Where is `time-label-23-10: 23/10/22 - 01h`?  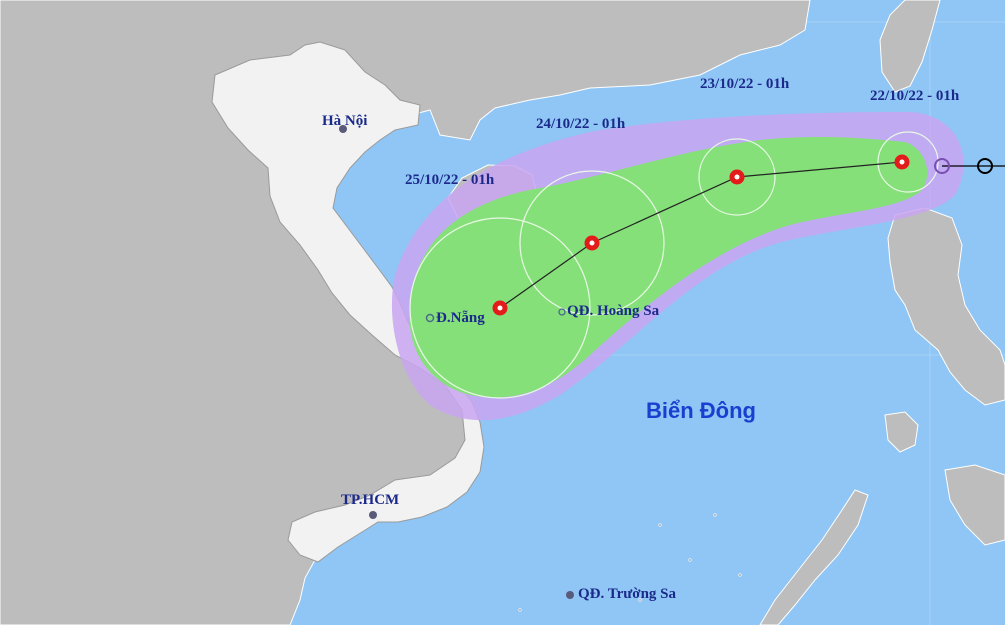 time-label-23-10: 23/10/22 - 01h is located at coordinates (745, 84).